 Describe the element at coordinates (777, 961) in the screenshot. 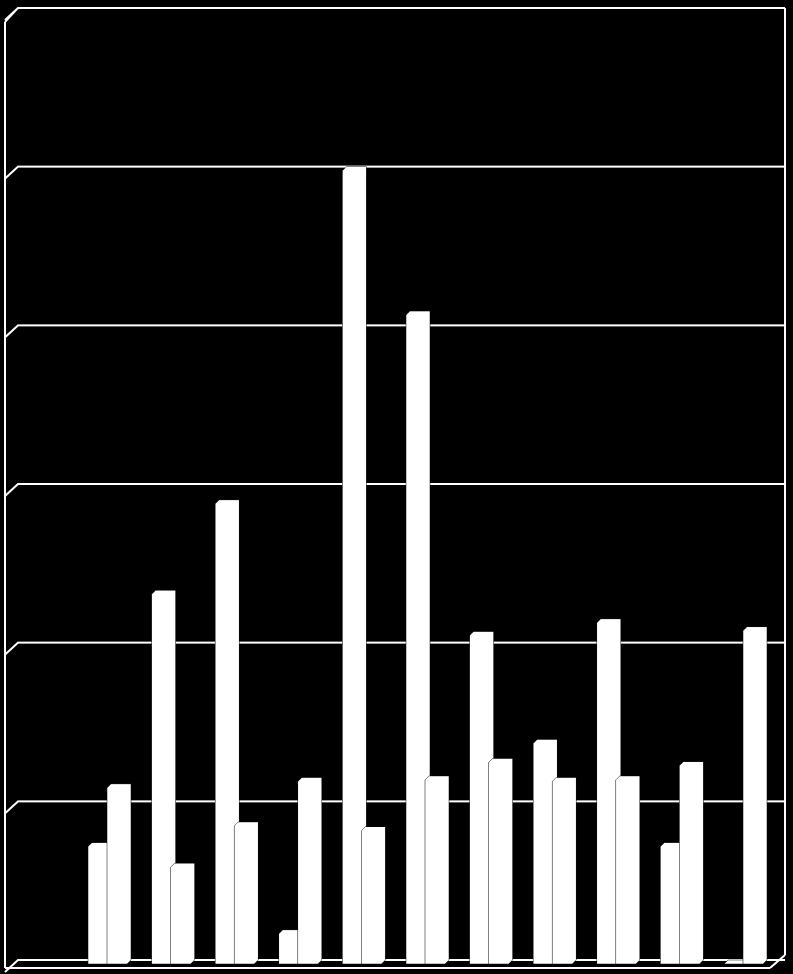

I see `floor-right` at that location.